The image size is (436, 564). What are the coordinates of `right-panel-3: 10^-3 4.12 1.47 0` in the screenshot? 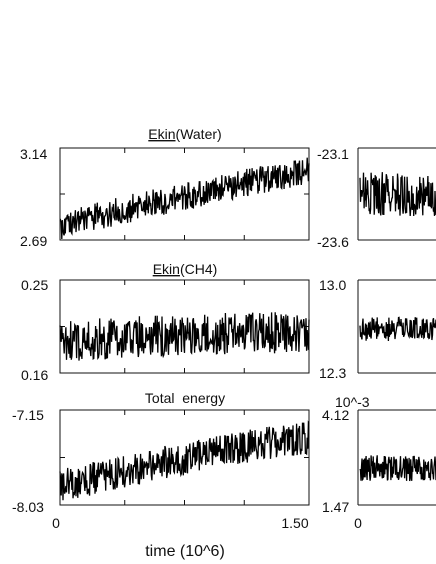 It's located at (379, 462).